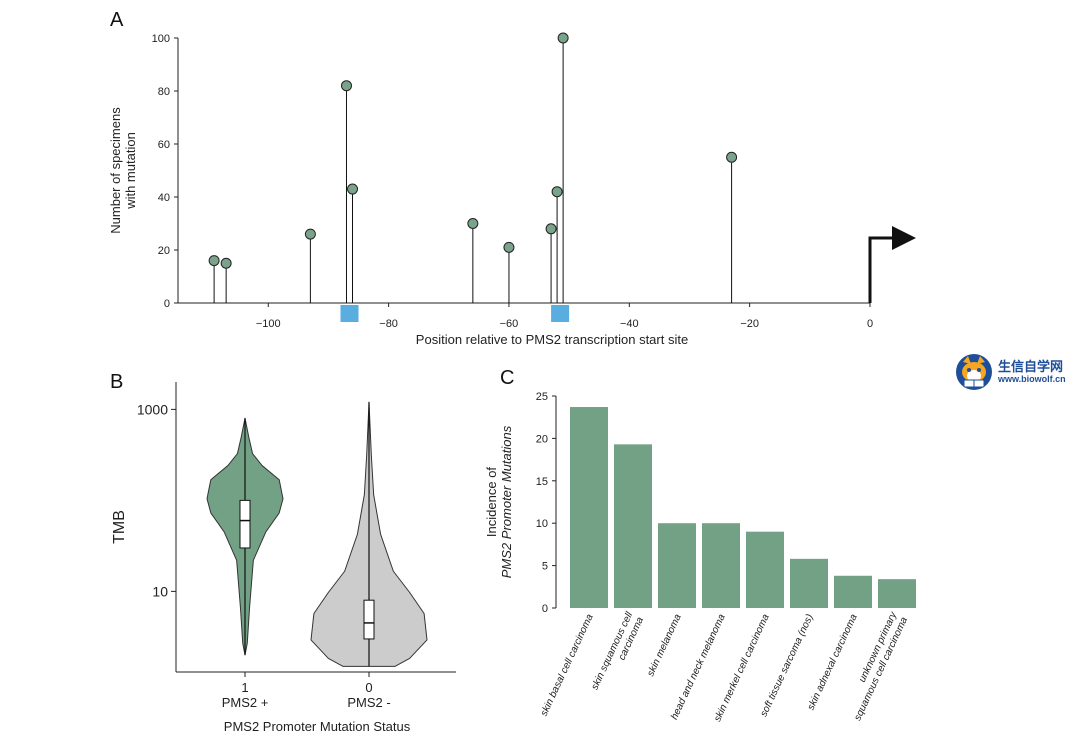 The image size is (1078, 745). I want to click on y-axis-title: TMB, so click(119, 527).